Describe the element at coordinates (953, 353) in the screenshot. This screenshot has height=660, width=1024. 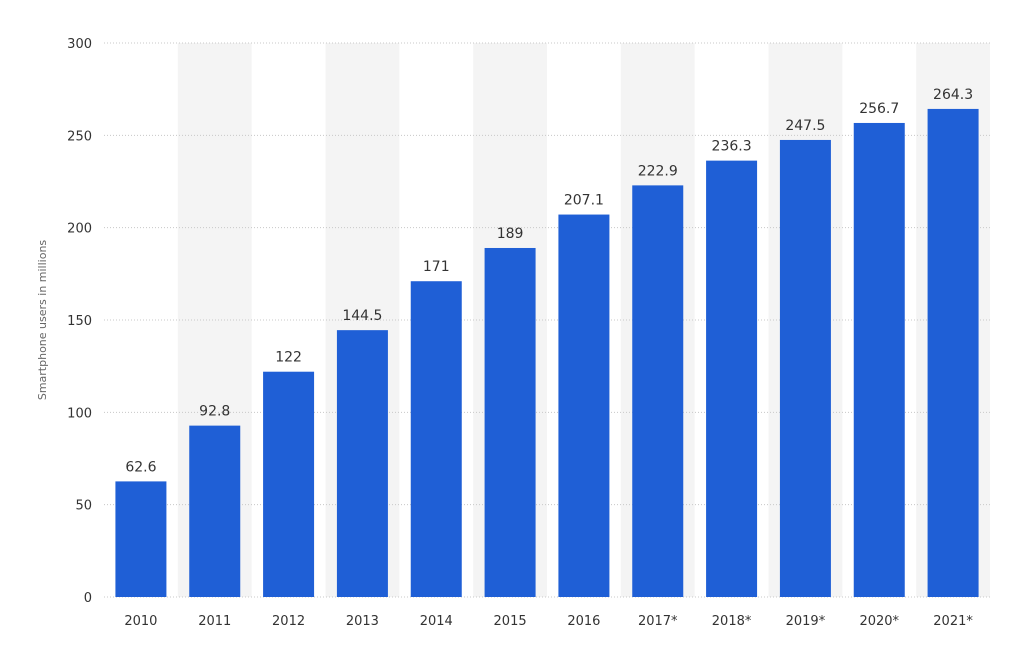
I see `bar-2021` at that location.